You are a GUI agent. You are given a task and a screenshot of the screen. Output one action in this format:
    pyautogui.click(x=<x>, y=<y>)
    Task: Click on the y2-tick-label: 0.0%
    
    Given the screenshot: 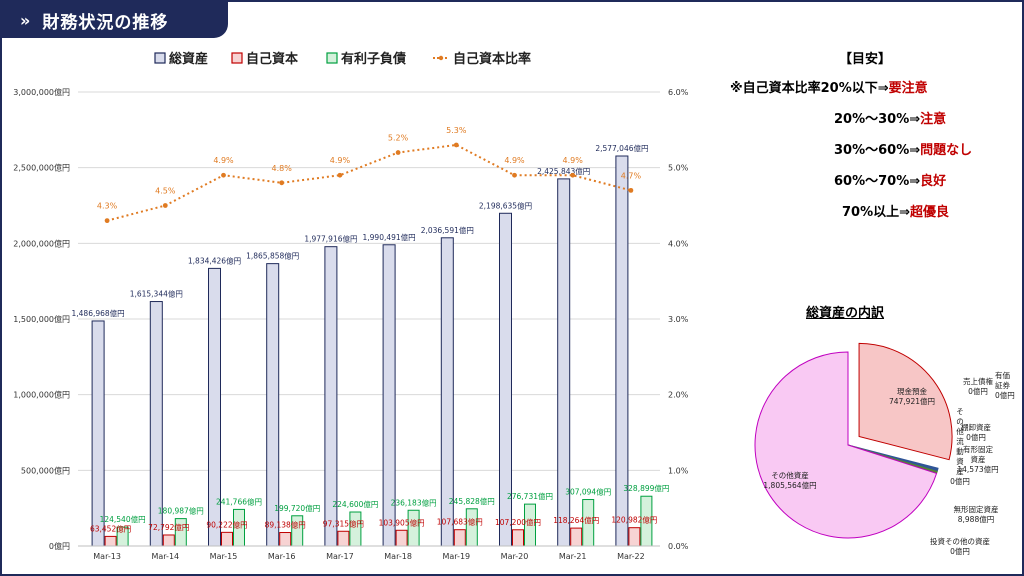 What is the action you would take?
    pyautogui.click(x=678, y=546)
    